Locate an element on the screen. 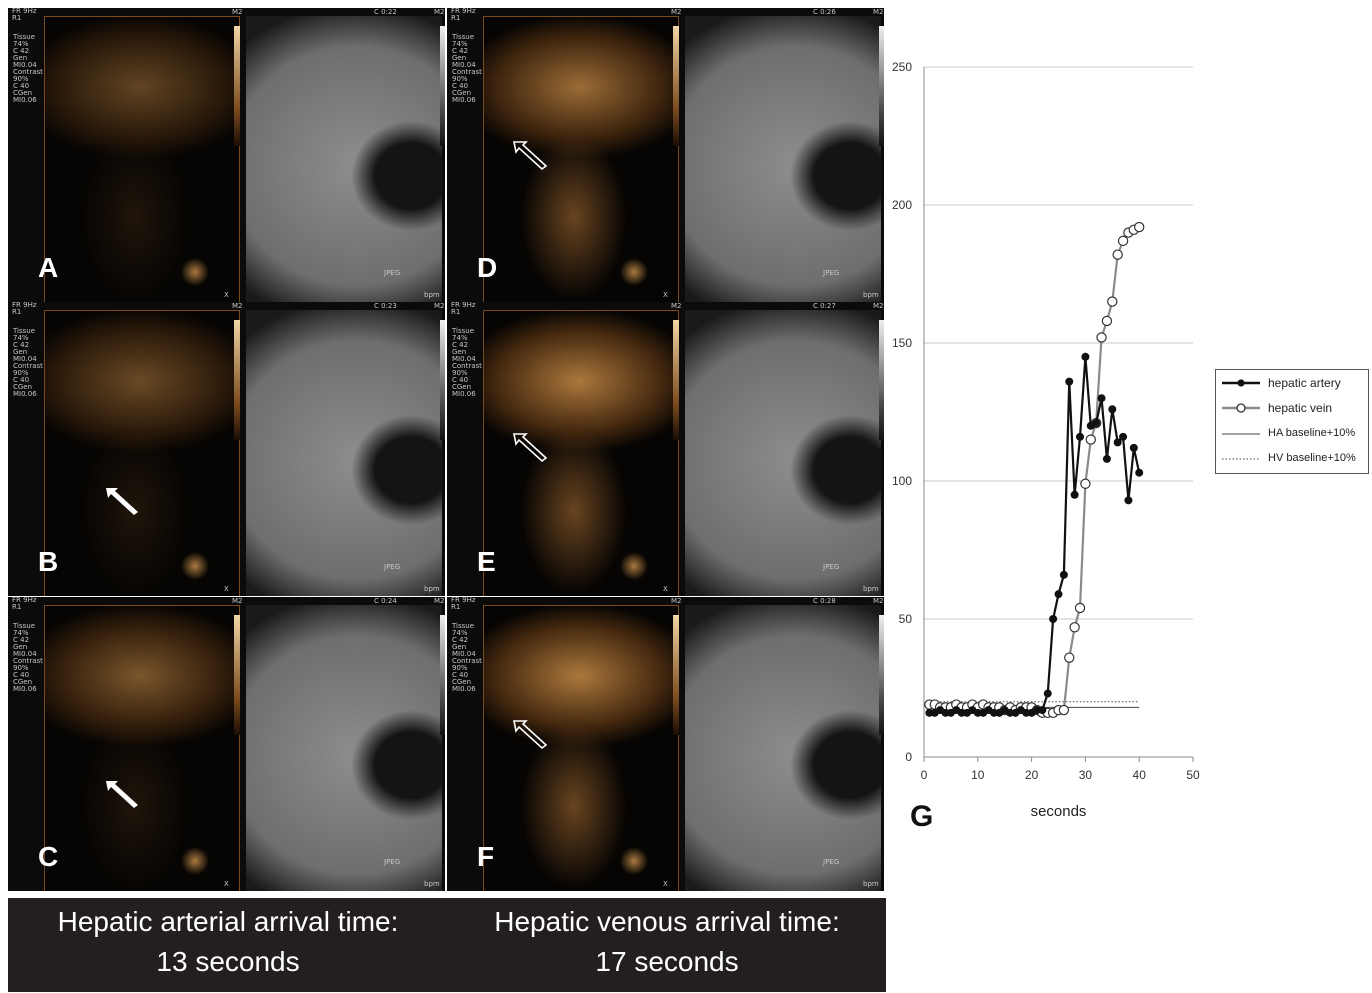 The width and height of the screenshot is (1372, 993). artery-series-line is located at coordinates (1035, 535).